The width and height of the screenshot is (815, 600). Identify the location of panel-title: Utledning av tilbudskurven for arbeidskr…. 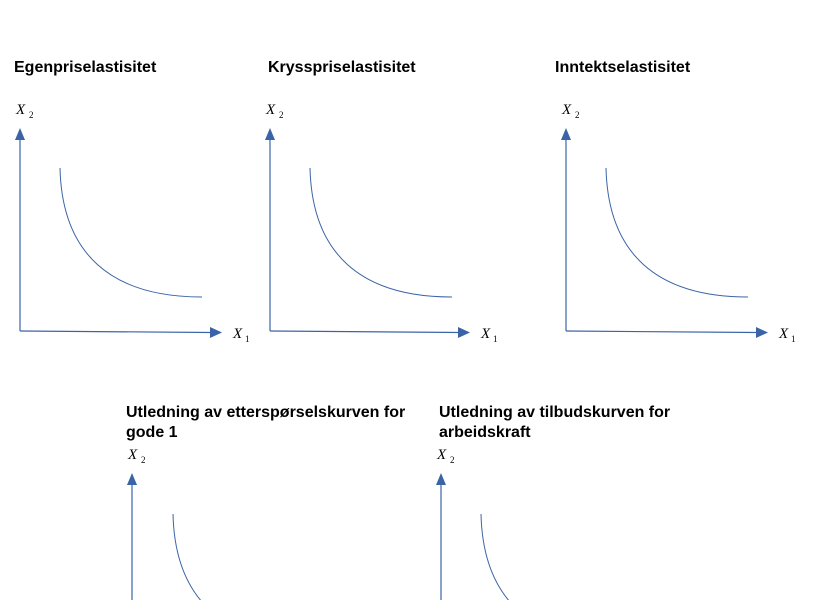
(555, 422).